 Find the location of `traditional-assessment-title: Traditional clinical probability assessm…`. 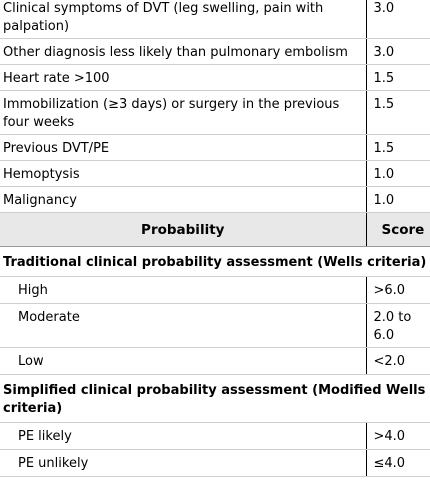

traditional-assessment-title: Traditional clinical probability assessm… is located at coordinates (215, 261).